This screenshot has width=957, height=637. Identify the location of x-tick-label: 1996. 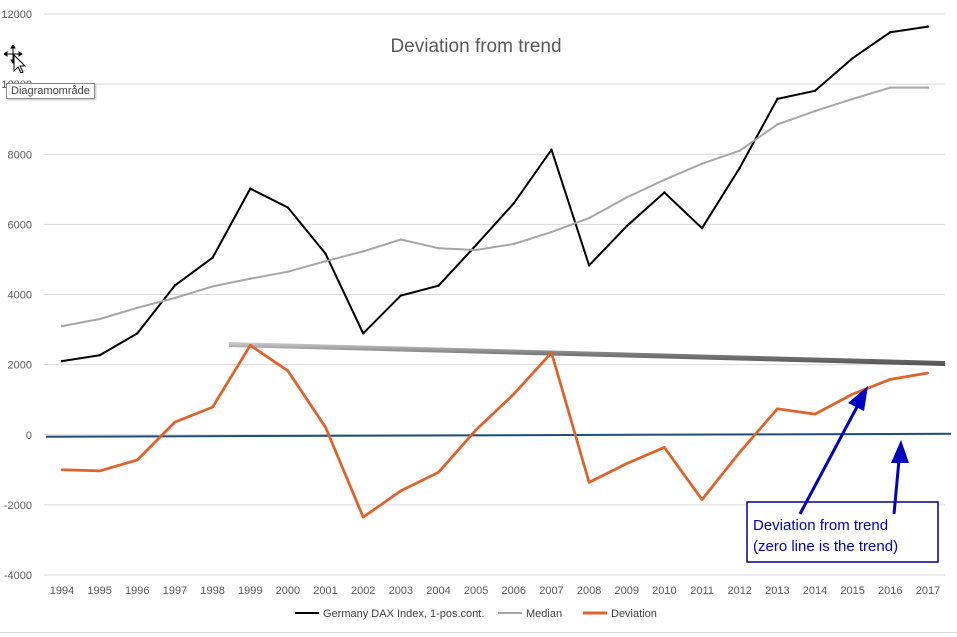
(137, 591).